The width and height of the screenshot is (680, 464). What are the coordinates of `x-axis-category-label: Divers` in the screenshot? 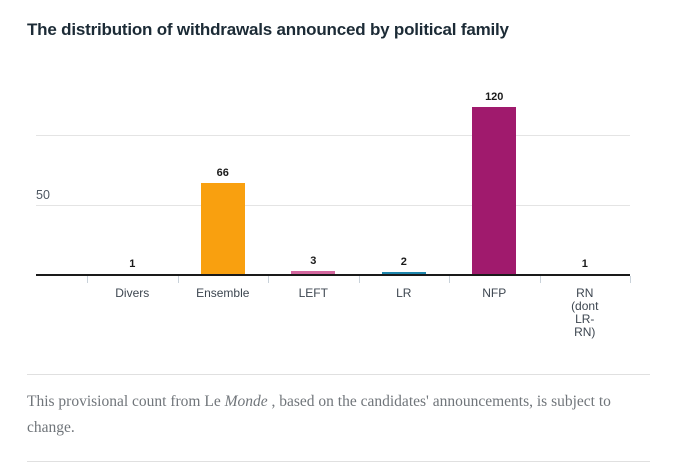 It's located at (132, 293).